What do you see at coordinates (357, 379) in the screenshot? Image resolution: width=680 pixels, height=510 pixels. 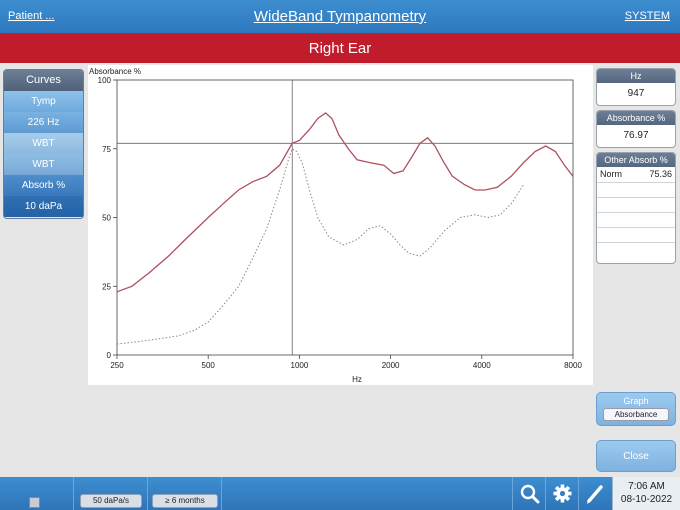 I see `x-axis-label: Hz` at bounding box center [357, 379].